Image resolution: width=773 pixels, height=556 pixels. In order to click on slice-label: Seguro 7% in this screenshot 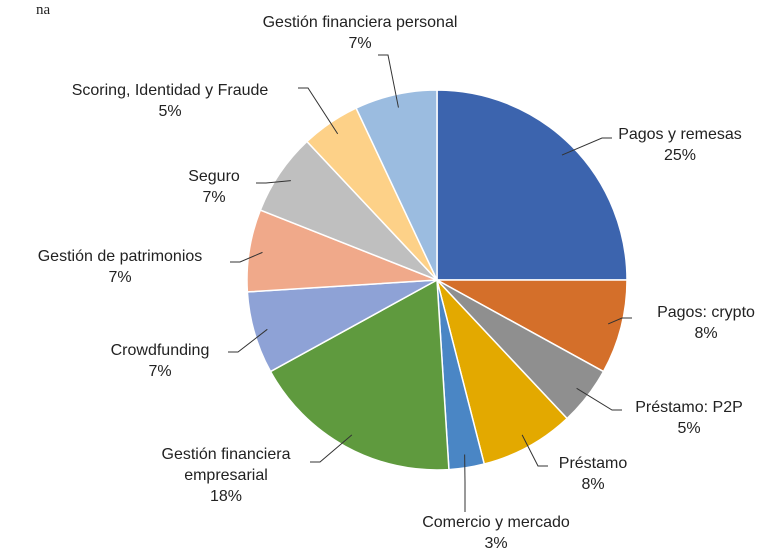, I will do `click(214, 187)`.